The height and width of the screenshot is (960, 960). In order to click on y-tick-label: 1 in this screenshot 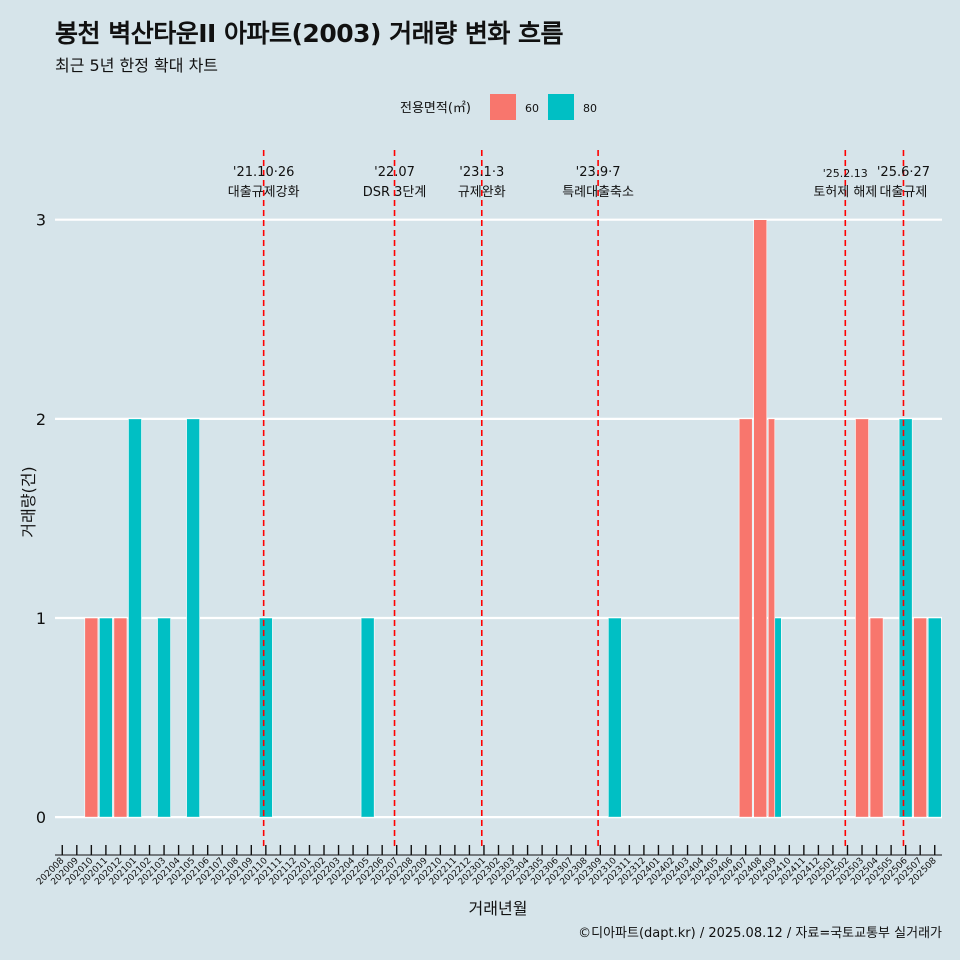, I will do `click(41, 618)`.